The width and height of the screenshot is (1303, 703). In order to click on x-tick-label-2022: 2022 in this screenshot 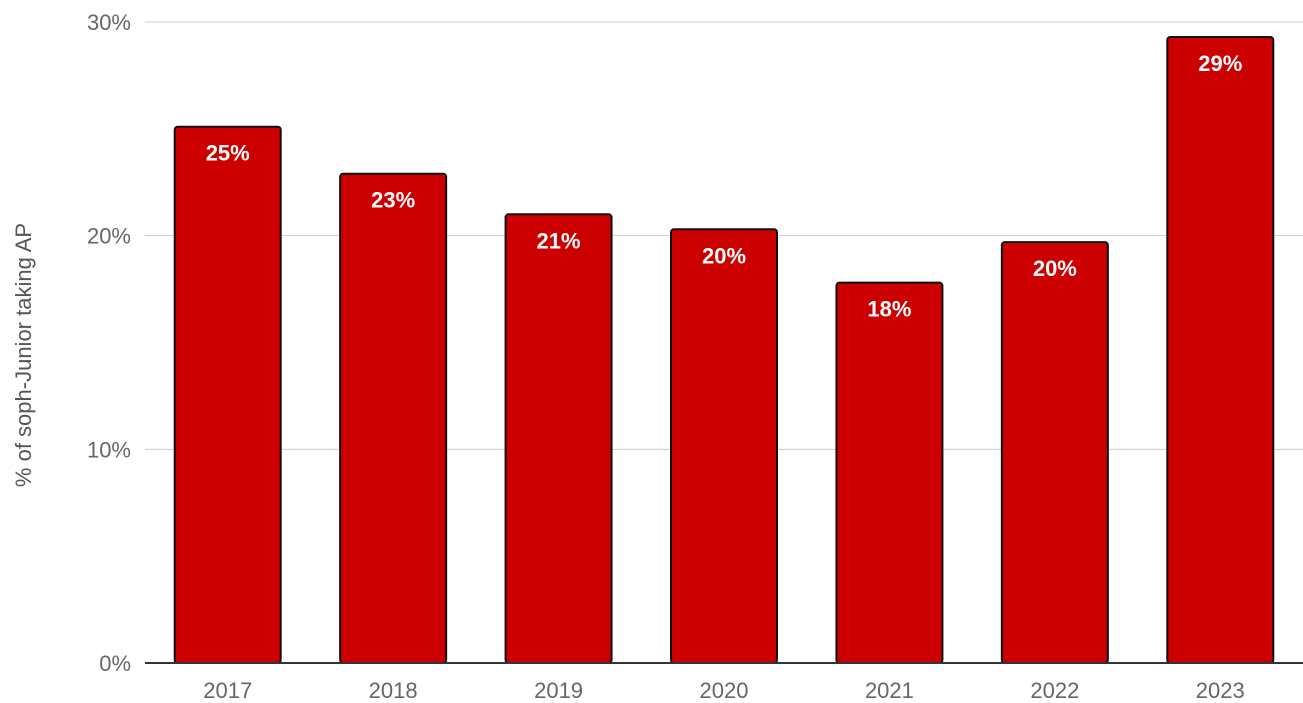, I will do `click(1054, 690)`.